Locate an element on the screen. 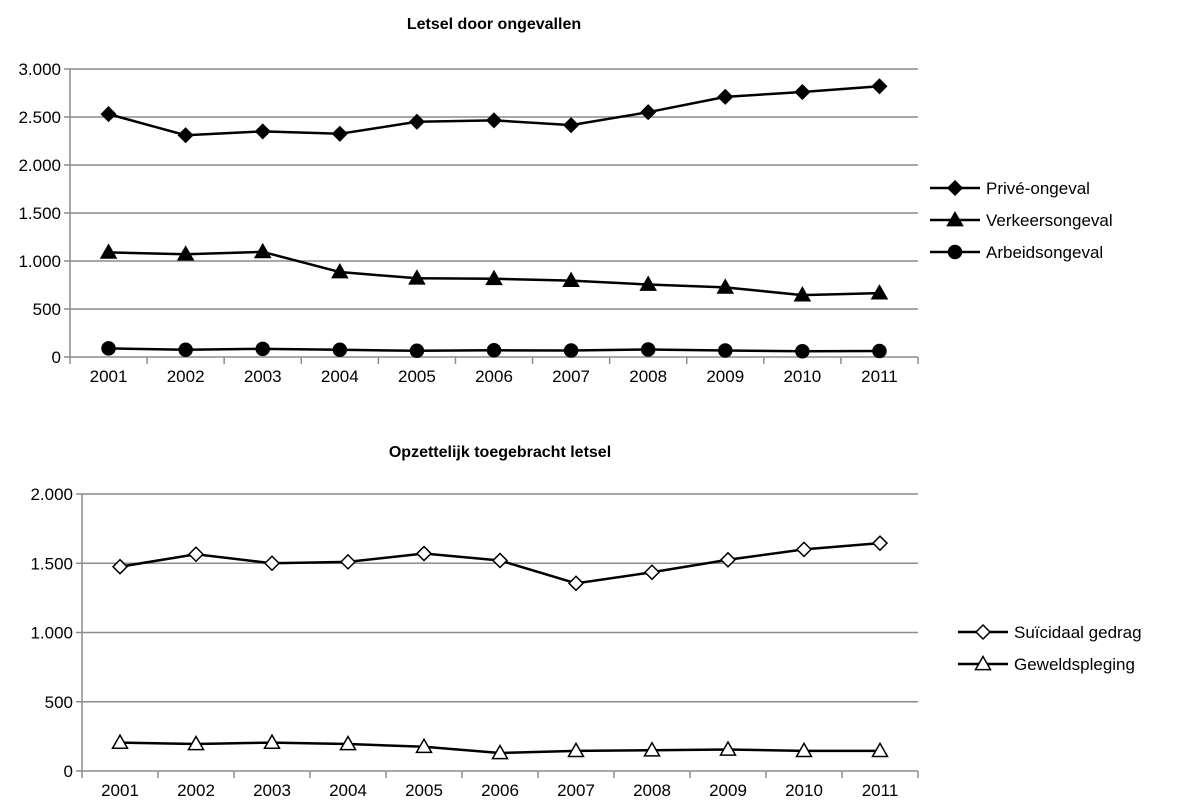 Image resolution: width=1185 pixels, height=806 pixels. chart1-x-tick-label: 2001 is located at coordinates (109, 376).